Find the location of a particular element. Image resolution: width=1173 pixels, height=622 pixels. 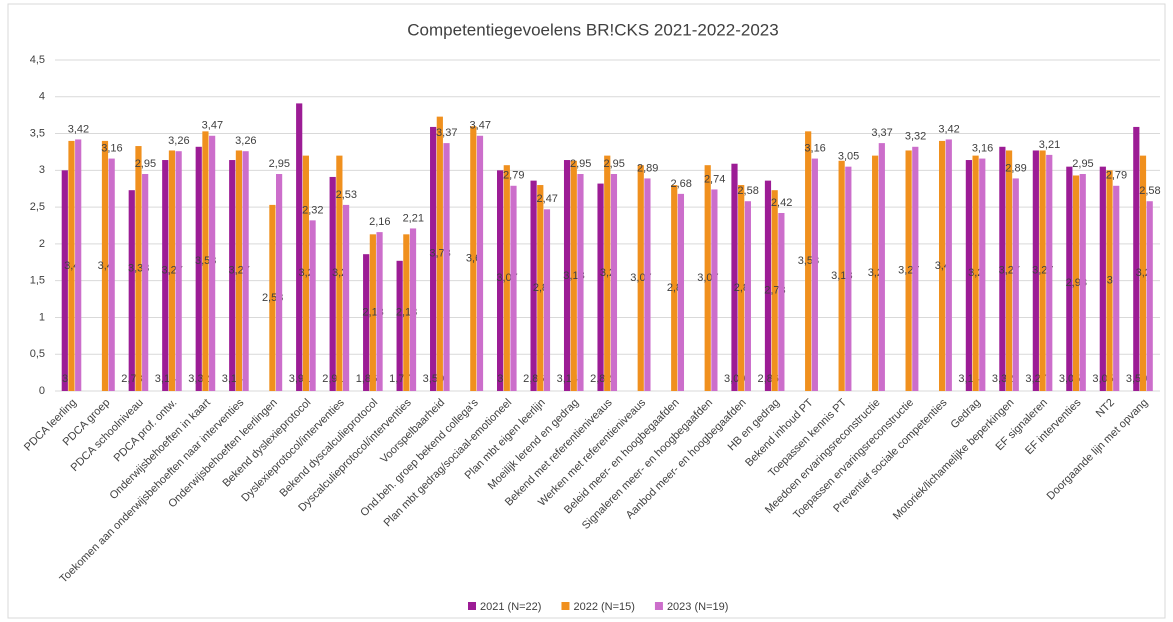

data-label: 2,21 is located at coordinates (413, 218).